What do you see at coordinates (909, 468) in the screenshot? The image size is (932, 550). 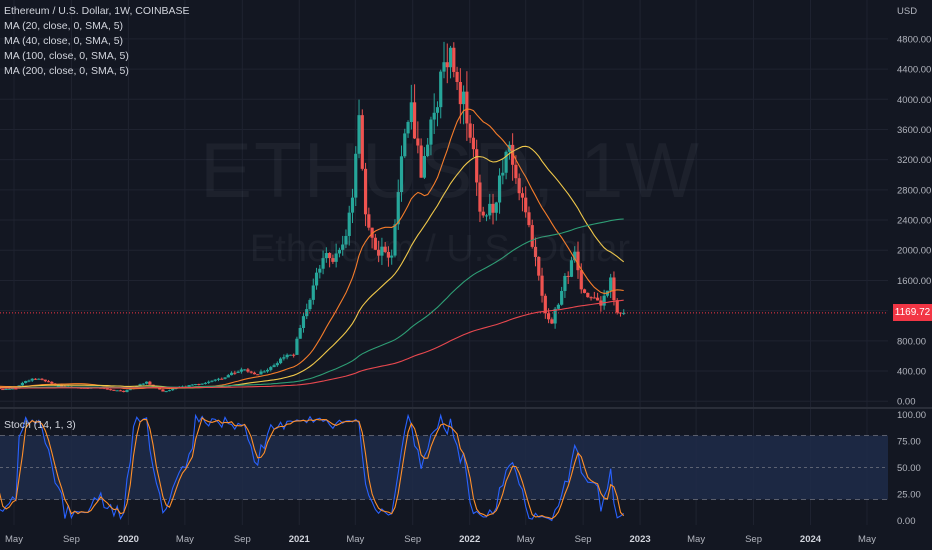 I see `stoch-tick-label: 50.00` at bounding box center [909, 468].